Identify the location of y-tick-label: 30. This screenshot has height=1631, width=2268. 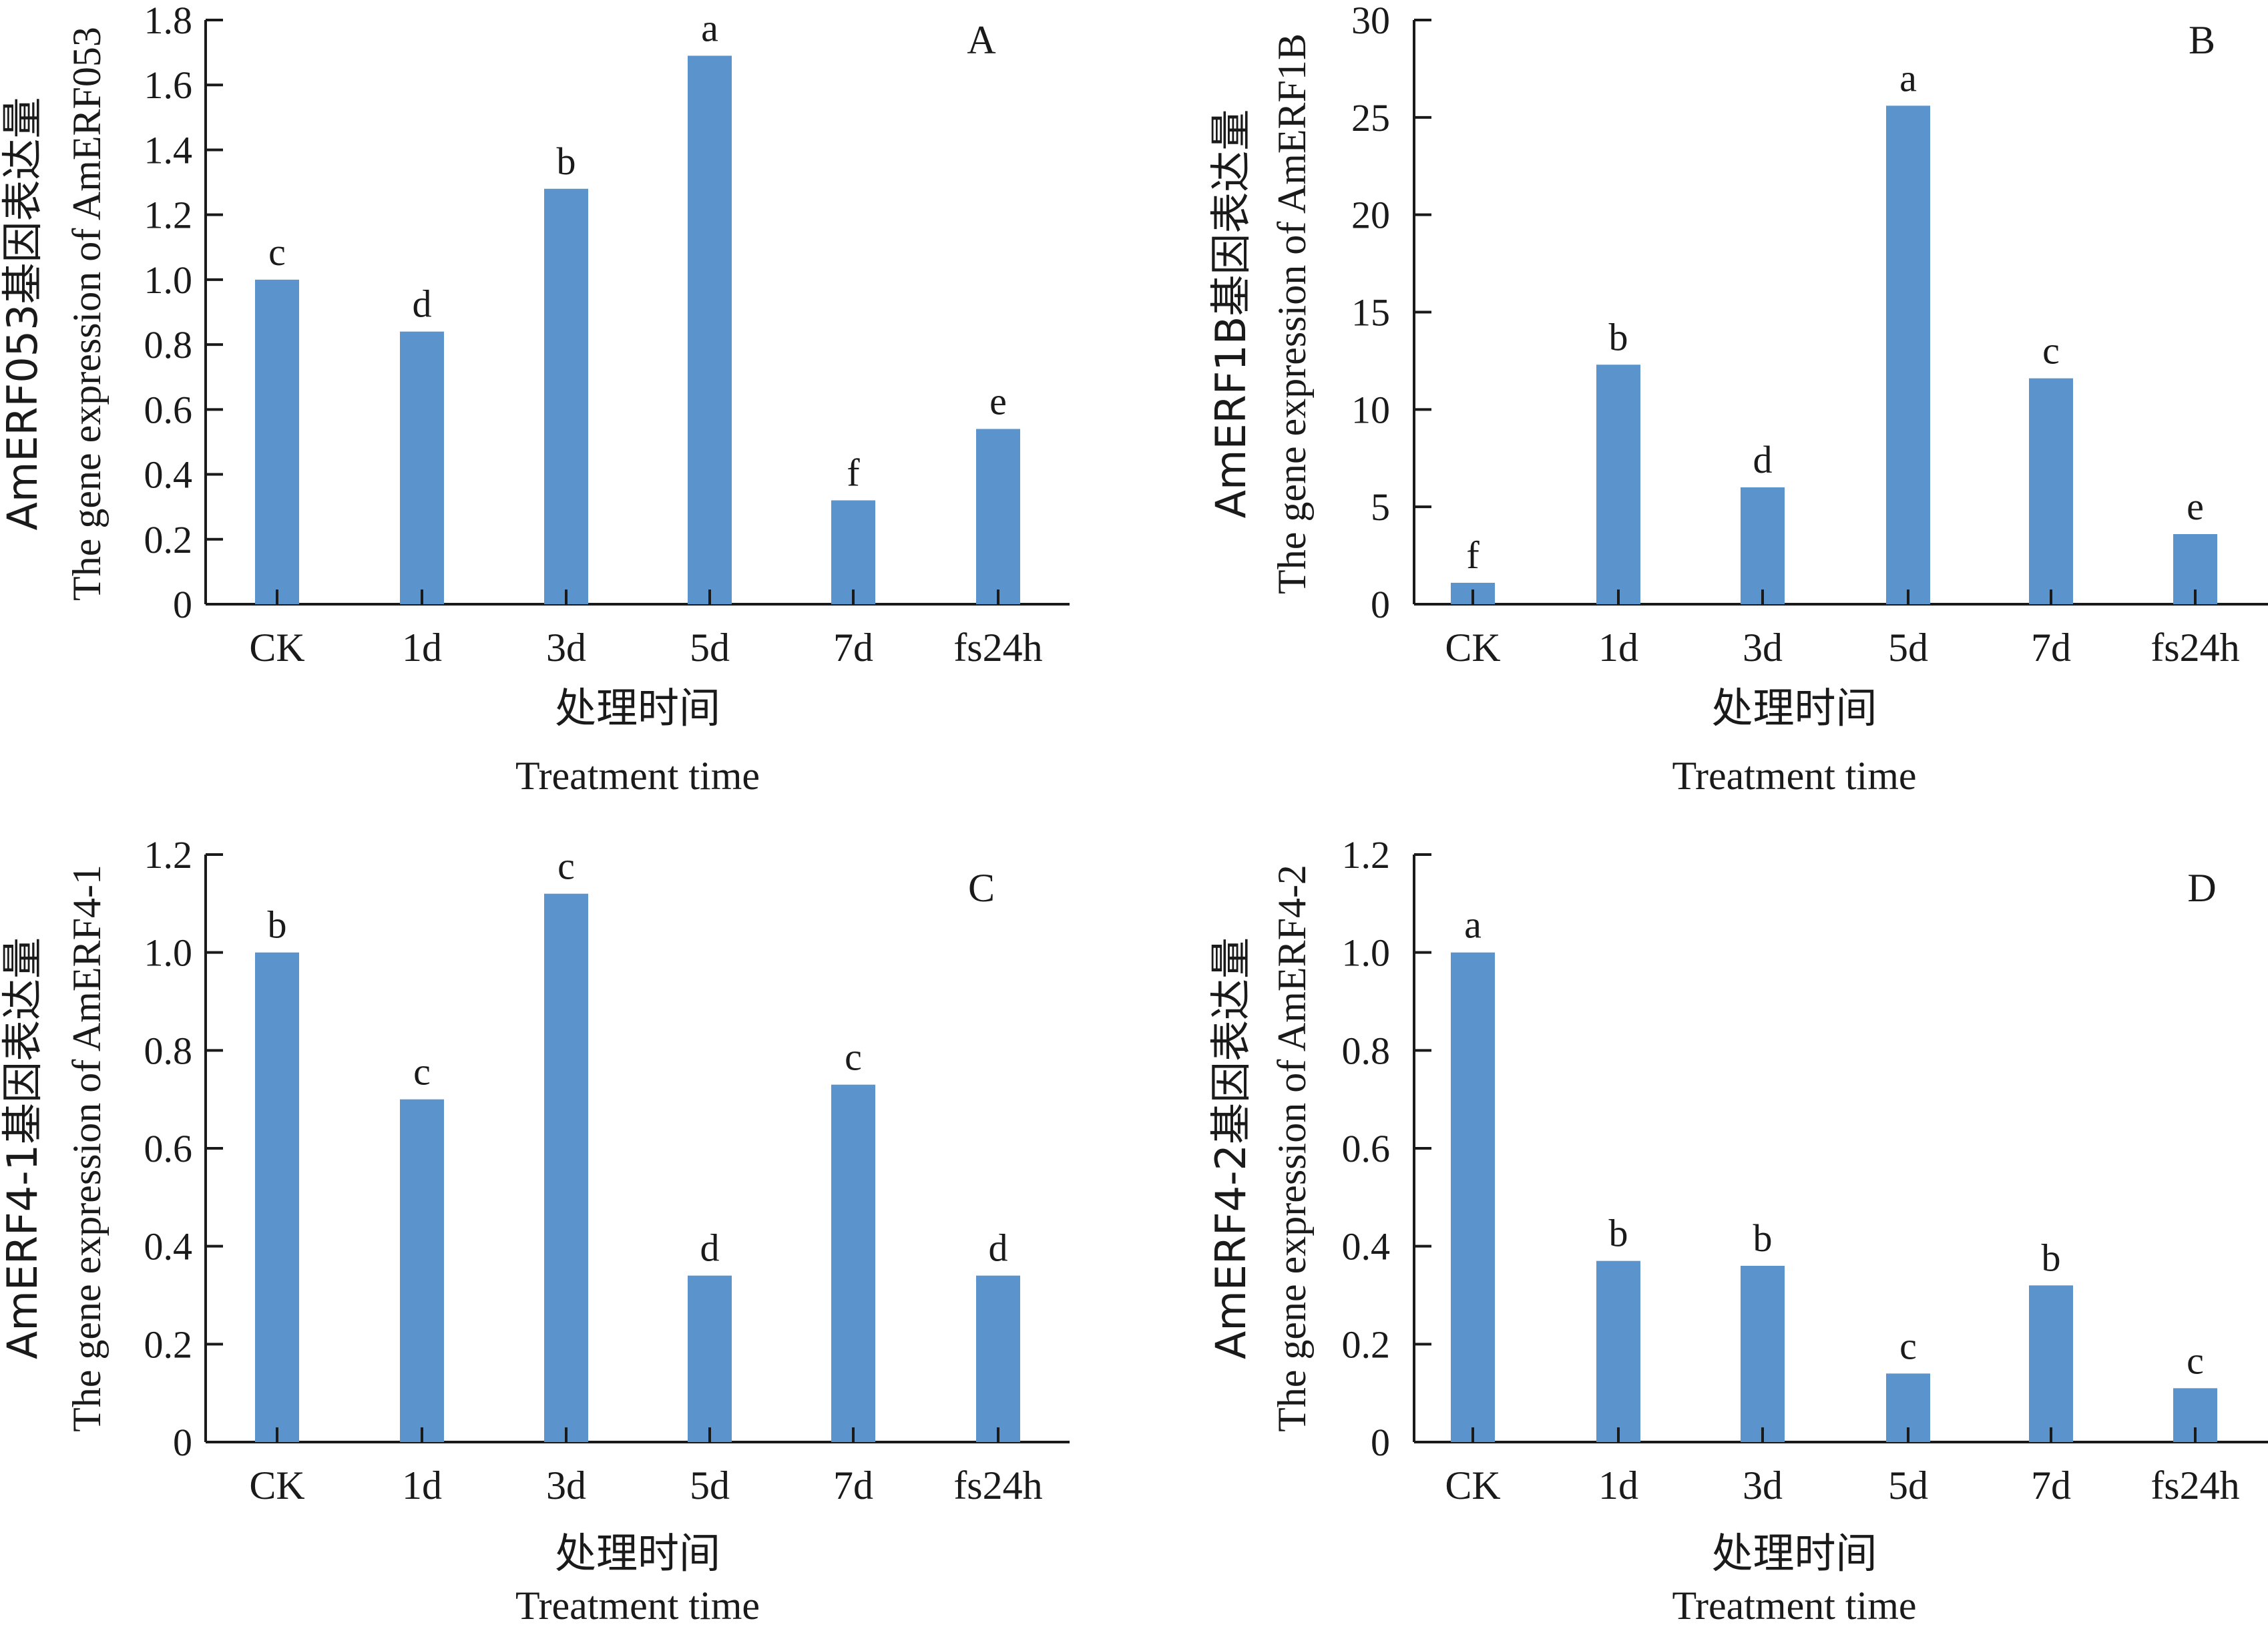
(1371, 21).